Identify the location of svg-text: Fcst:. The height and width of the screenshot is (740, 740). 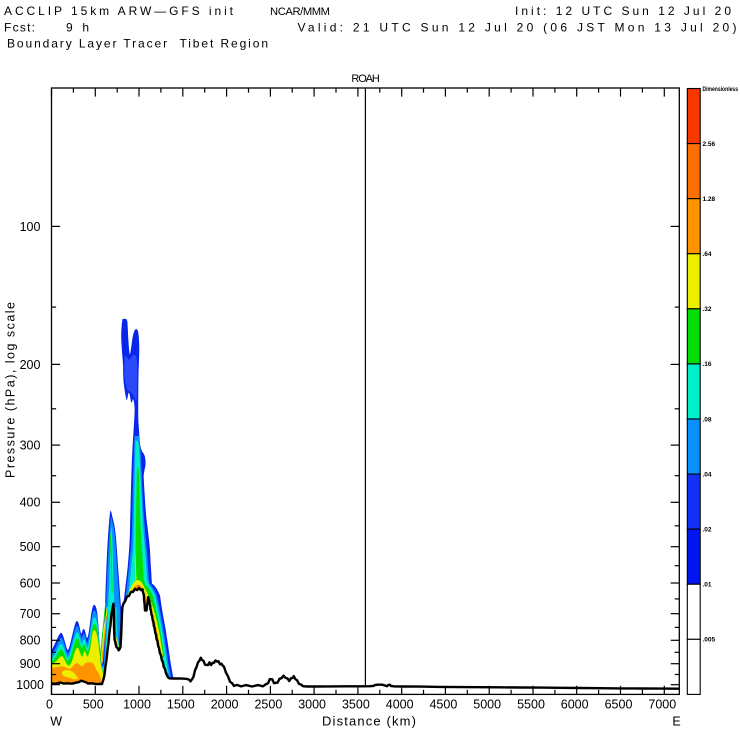
(19, 27).